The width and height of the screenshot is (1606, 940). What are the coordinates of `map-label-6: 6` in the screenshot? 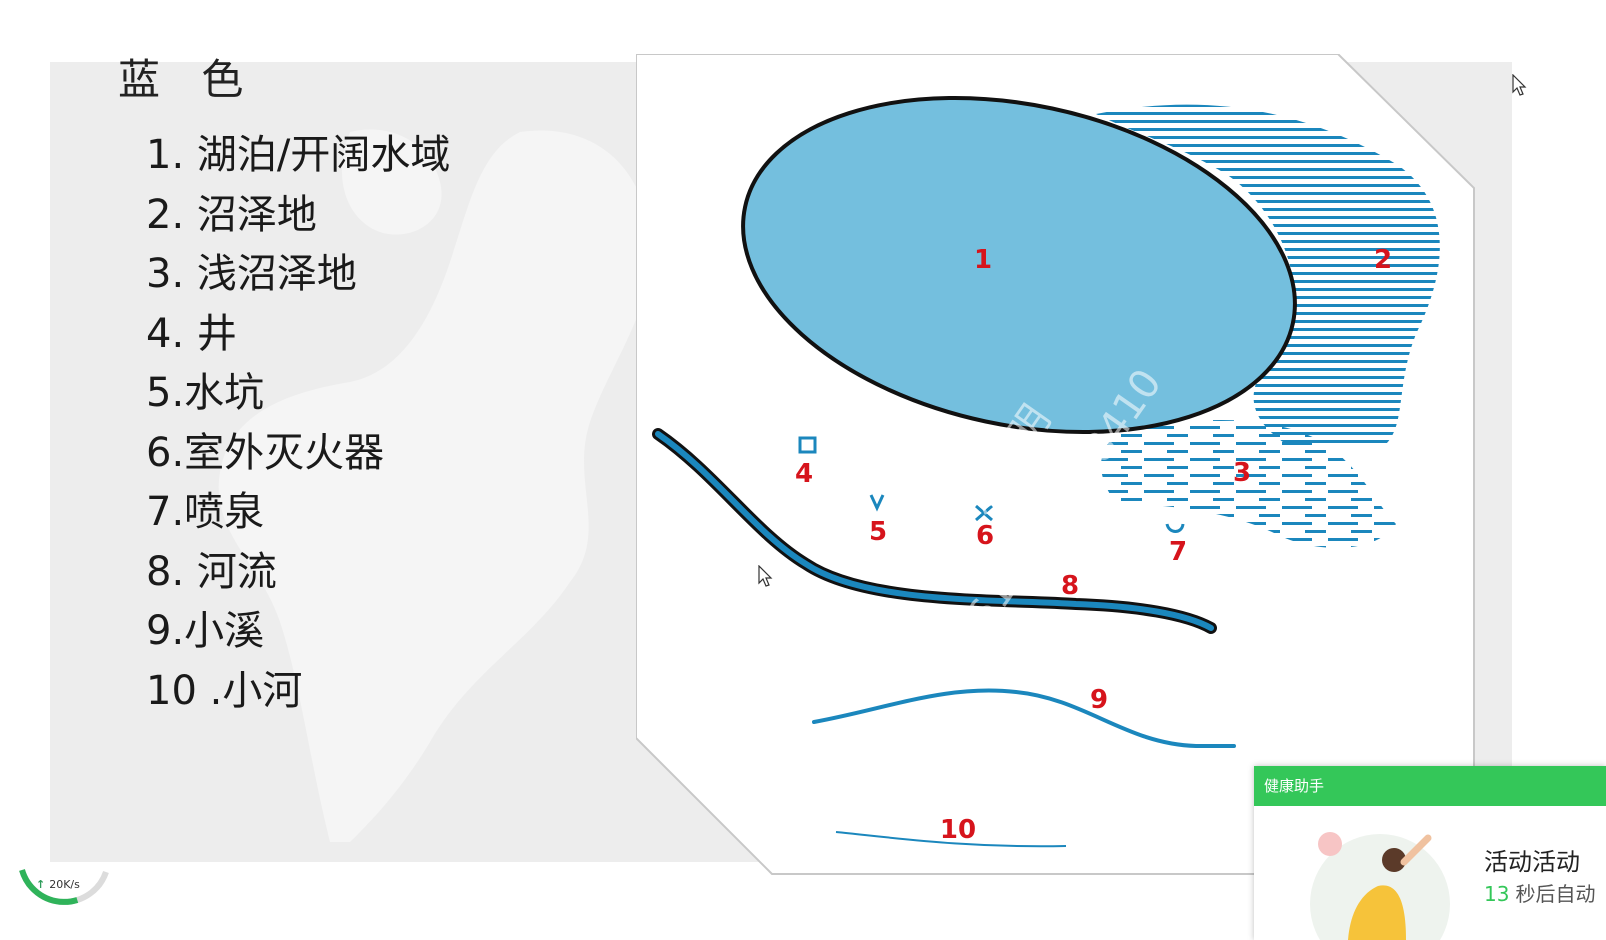 It's located at (985, 536).